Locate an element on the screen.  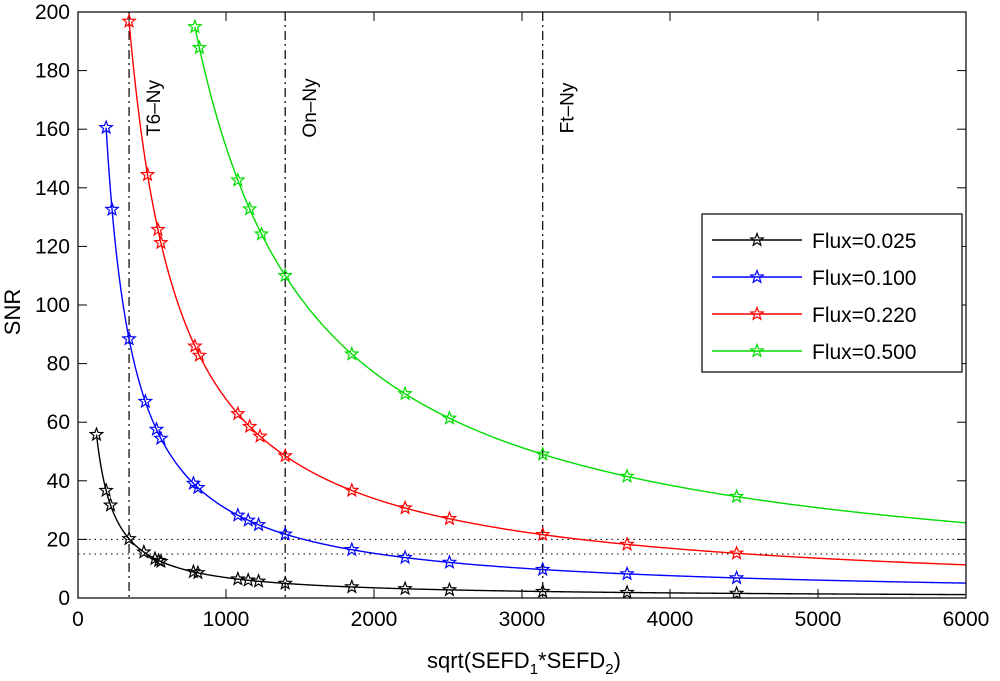
x-tick-label: 3000 is located at coordinates (522, 619).